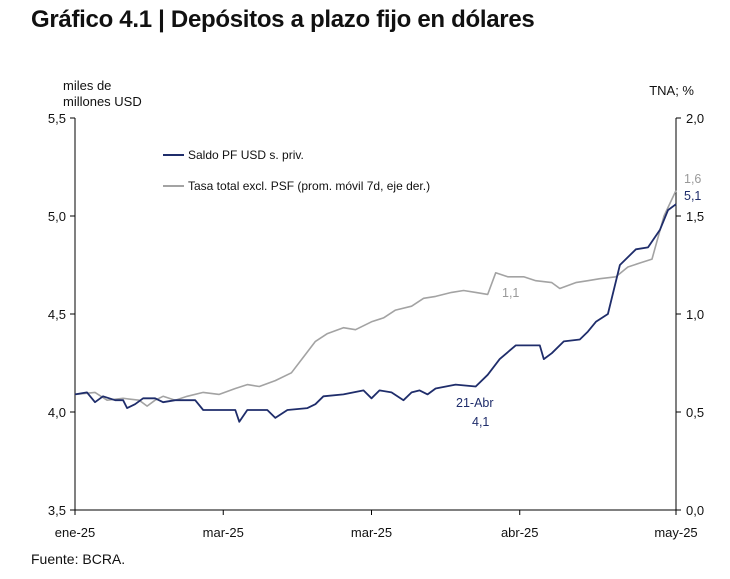 The image size is (730, 579). I want to click on left-axis-label-line1: miles de, so click(87, 85).